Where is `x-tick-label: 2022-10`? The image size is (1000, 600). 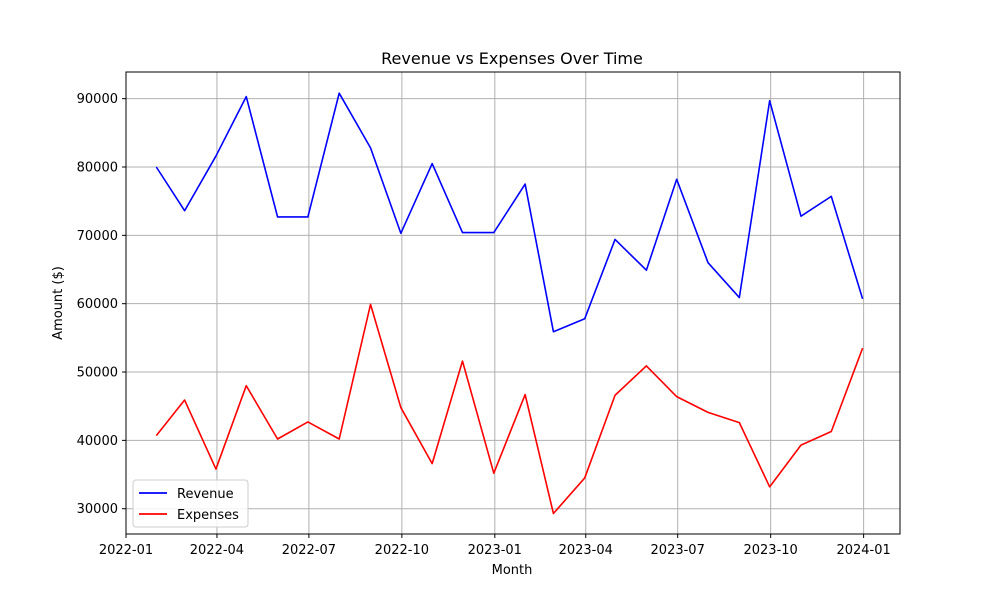 x-tick-label: 2022-10 is located at coordinates (402, 550).